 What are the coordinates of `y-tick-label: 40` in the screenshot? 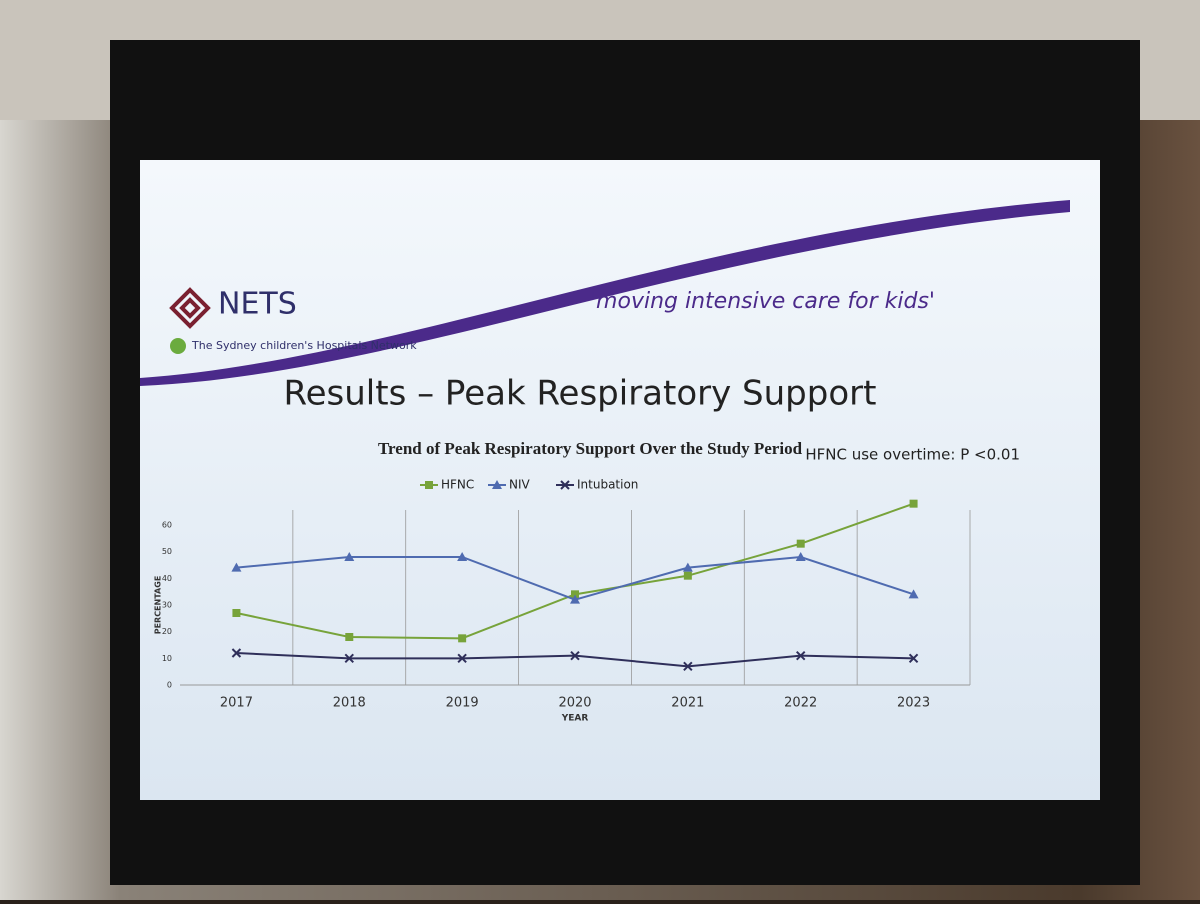 It's located at (167, 578).